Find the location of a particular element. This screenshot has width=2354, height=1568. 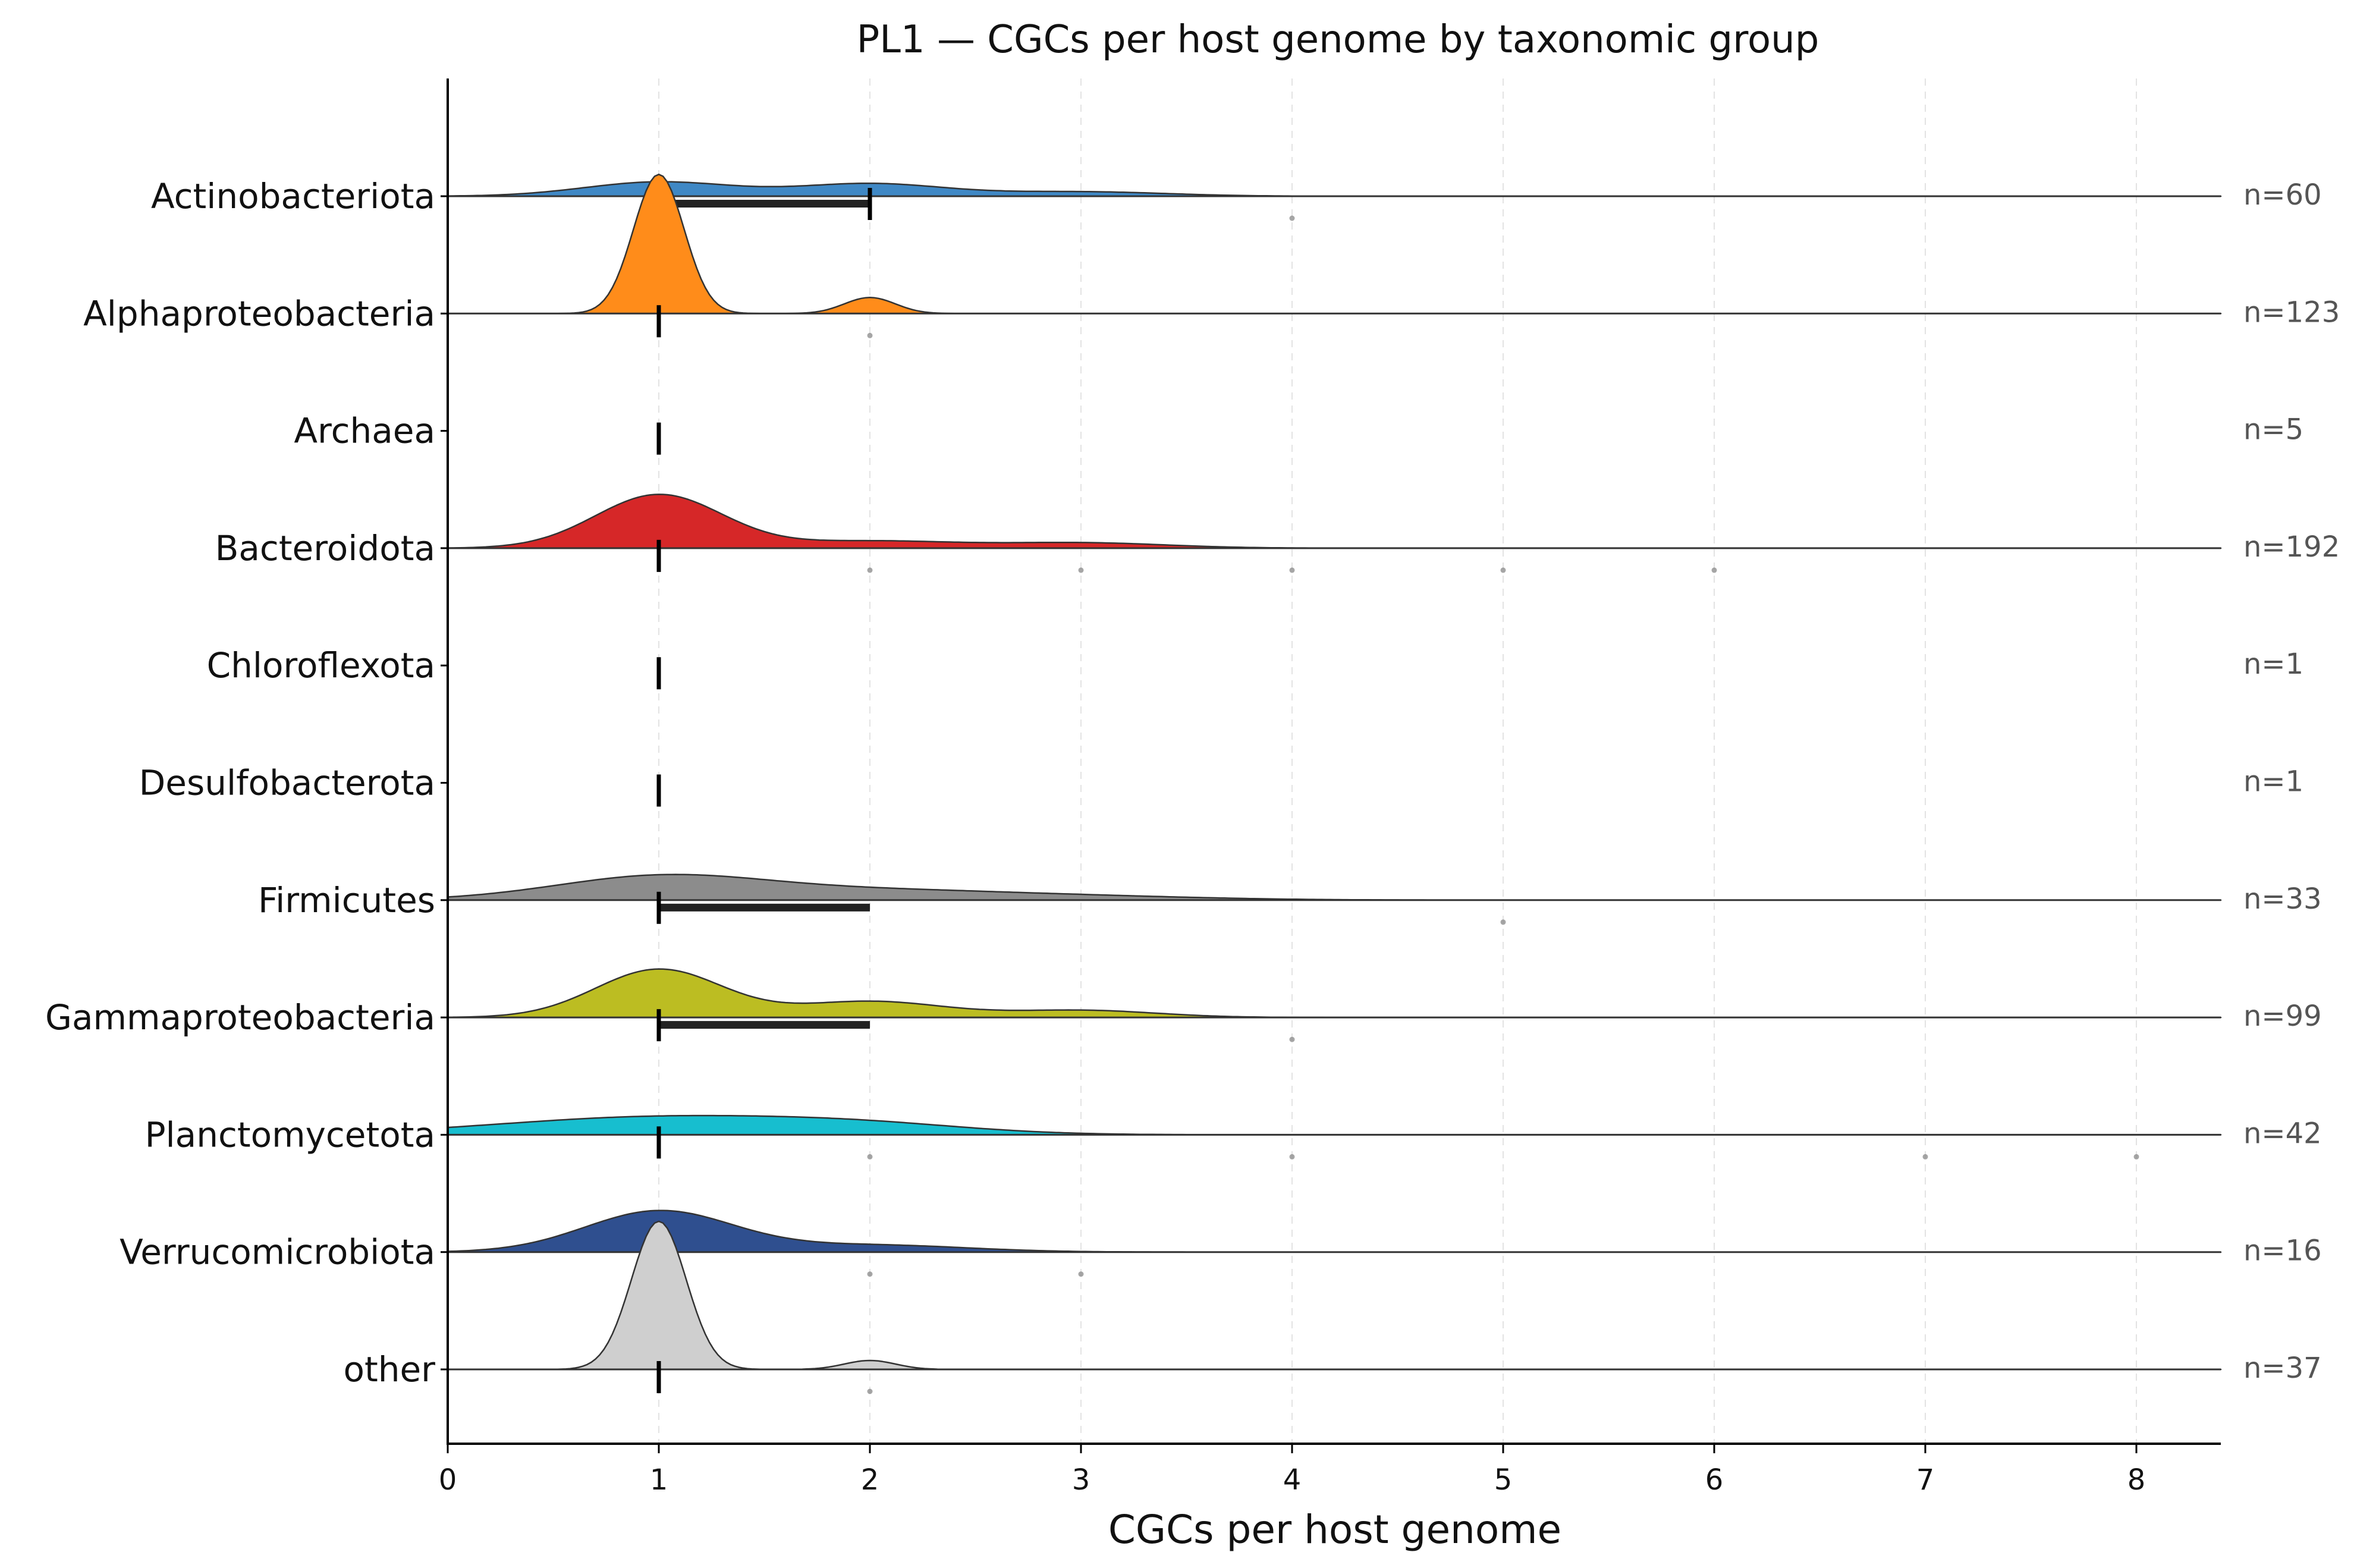

ridge-chloroflexota: n=1 is located at coordinates (1479, 669).